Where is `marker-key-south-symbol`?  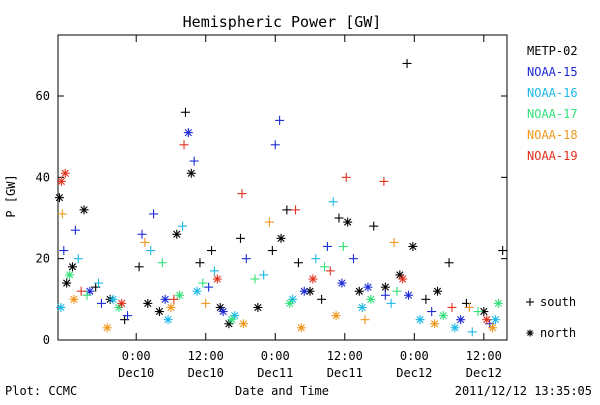
marker-key-south-symbol is located at coordinates (530, 302).